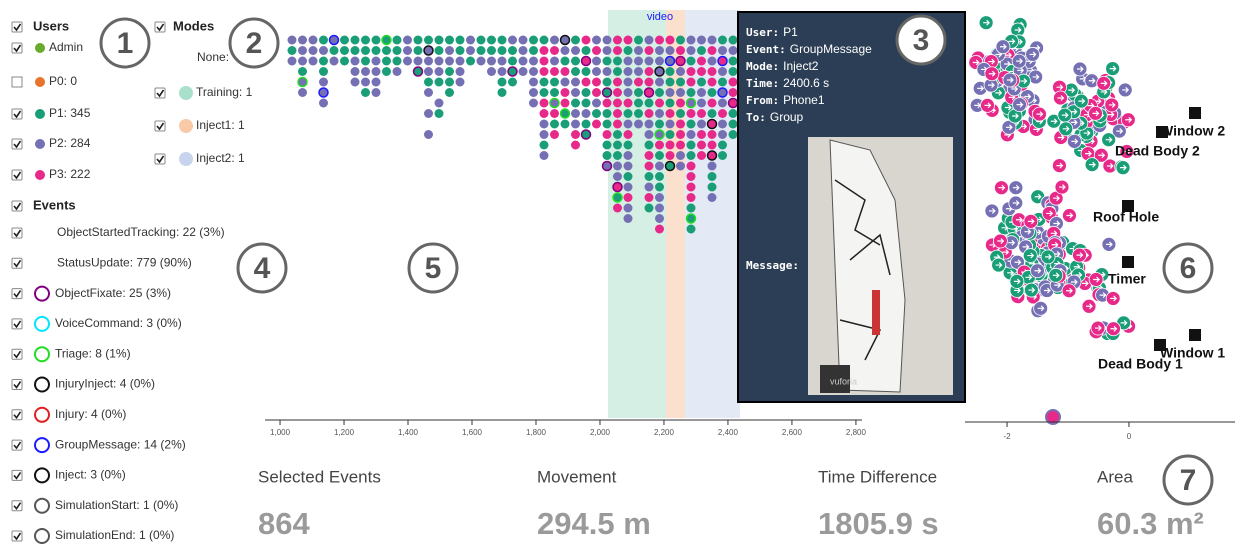 This screenshot has width=1237, height=547. Describe the element at coordinates (220, 158) in the screenshot. I see `mode-label: Inject2: 1` at that location.